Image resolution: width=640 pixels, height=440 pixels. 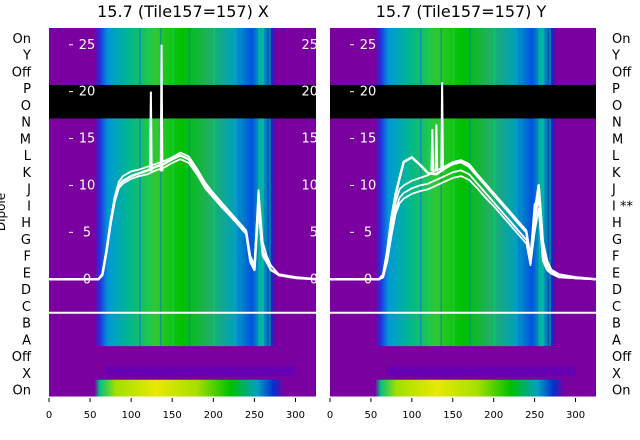 What do you see at coordinates (4, 212) in the screenshot?
I see `y-axis-label-dipole: Dipole` at bounding box center [4, 212].